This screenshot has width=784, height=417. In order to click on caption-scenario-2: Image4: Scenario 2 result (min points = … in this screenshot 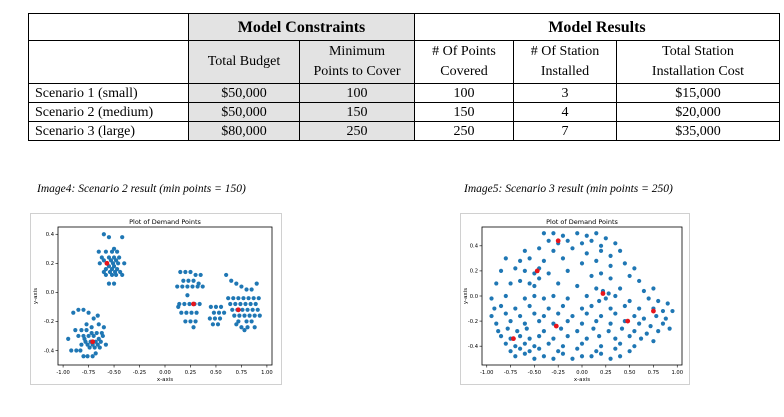, I will do `click(141, 189)`.